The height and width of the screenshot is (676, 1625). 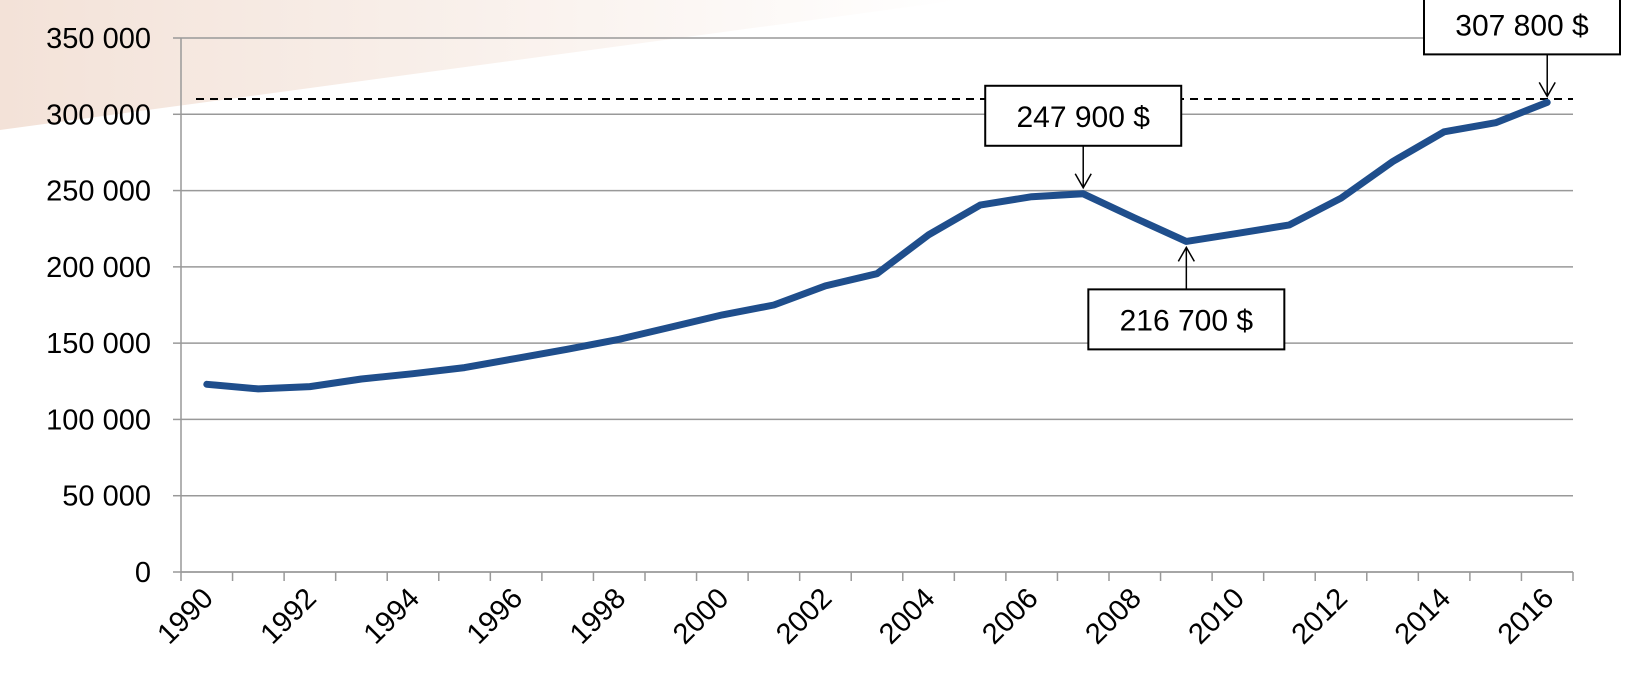 What do you see at coordinates (98, 420) in the screenshot?
I see `y-tick-label: 100 000` at bounding box center [98, 420].